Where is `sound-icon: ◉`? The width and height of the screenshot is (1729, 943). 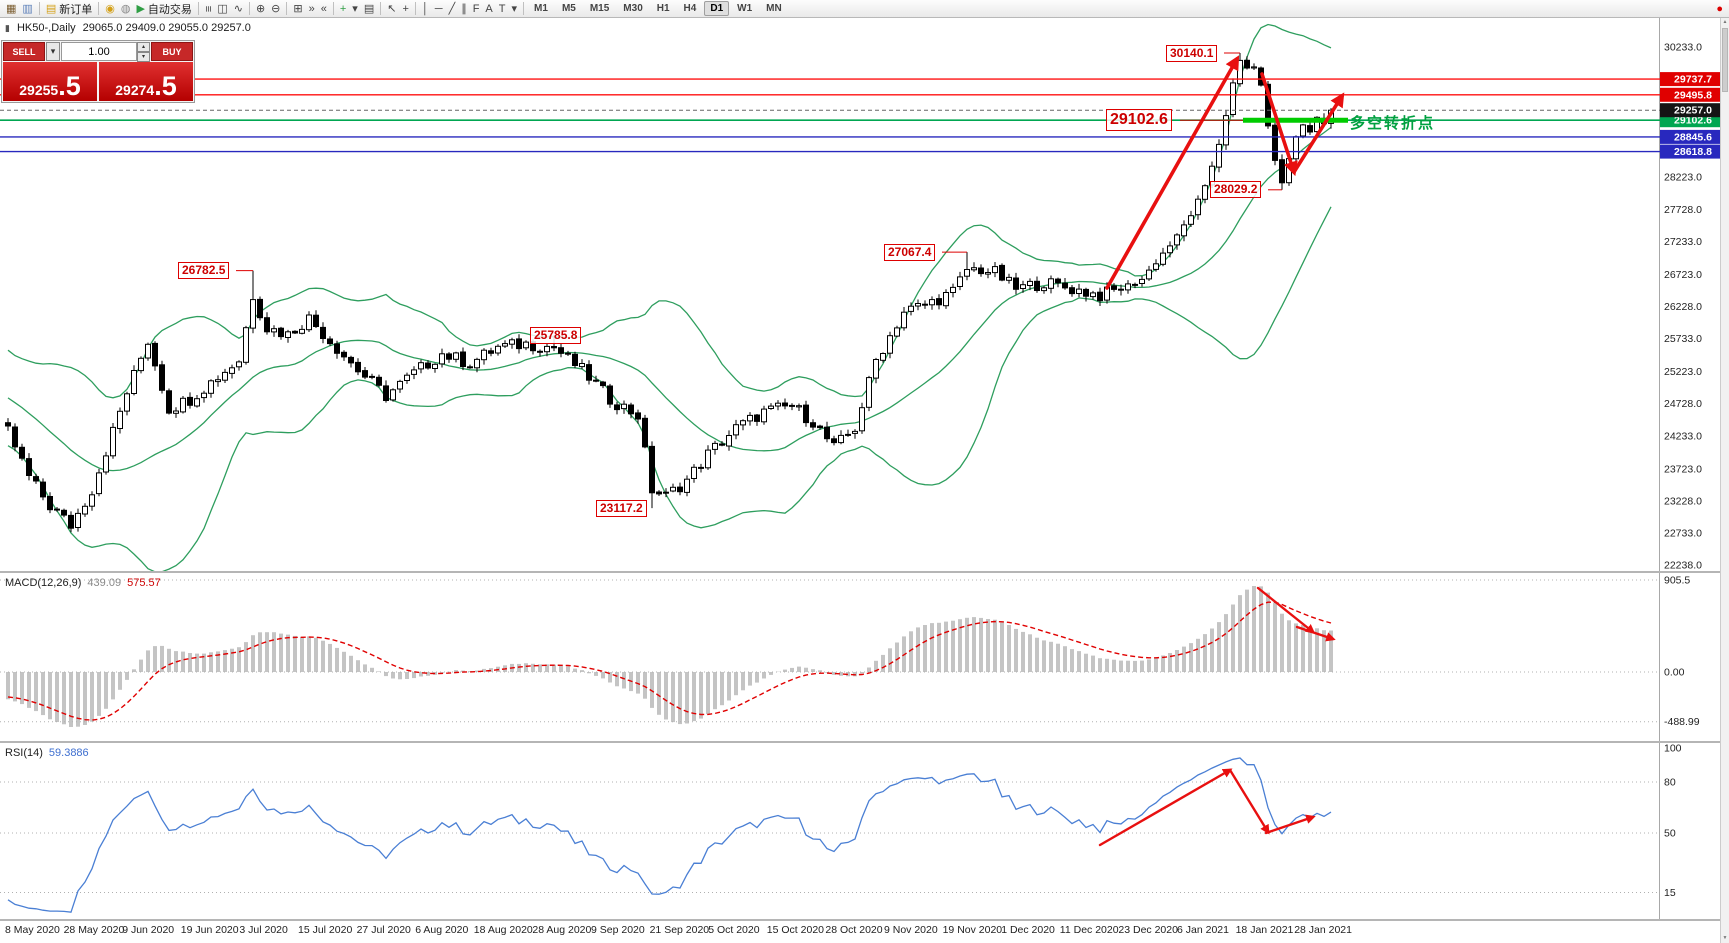 sound-icon: ◉ is located at coordinates (110, 8).